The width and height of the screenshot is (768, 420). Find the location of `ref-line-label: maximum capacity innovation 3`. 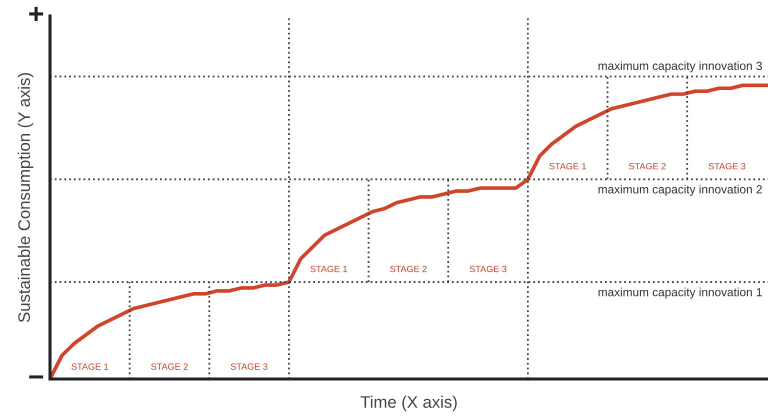

ref-line-label: maximum capacity innovation 3 is located at coordinates (680, 66).